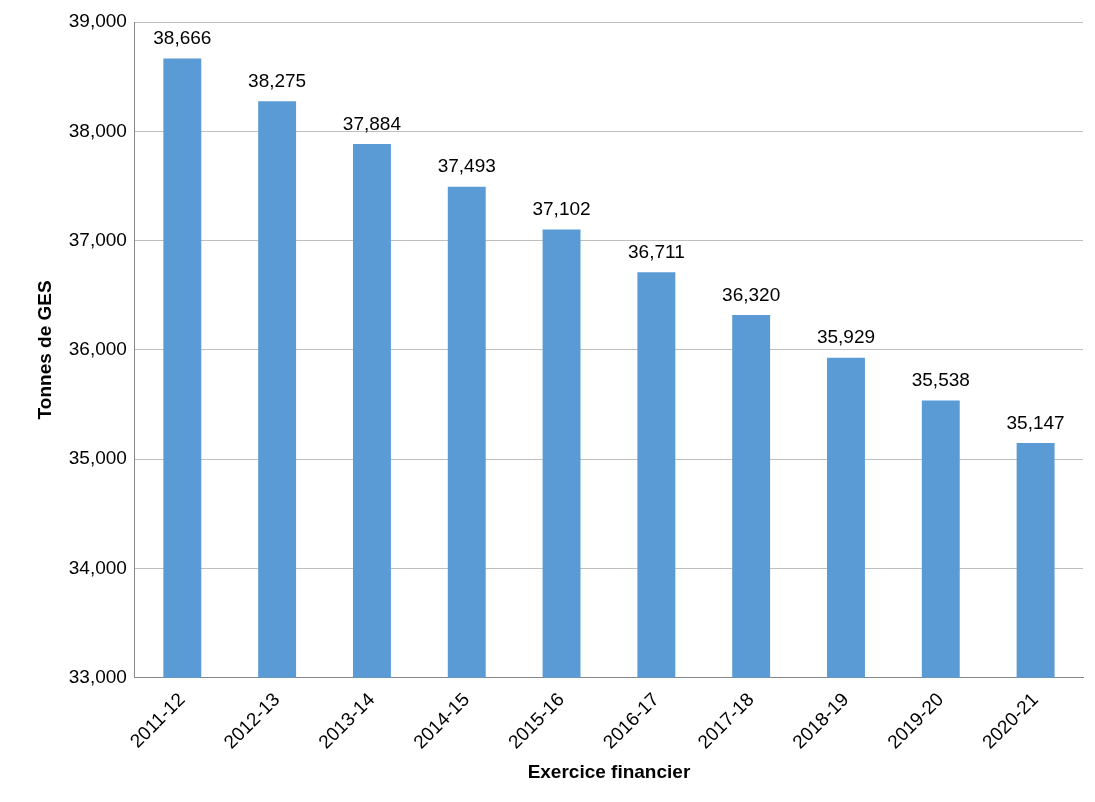 This screenshot has height=802, width=1095. I want to click on y-tick-label: 36,000, so click(97, 349).